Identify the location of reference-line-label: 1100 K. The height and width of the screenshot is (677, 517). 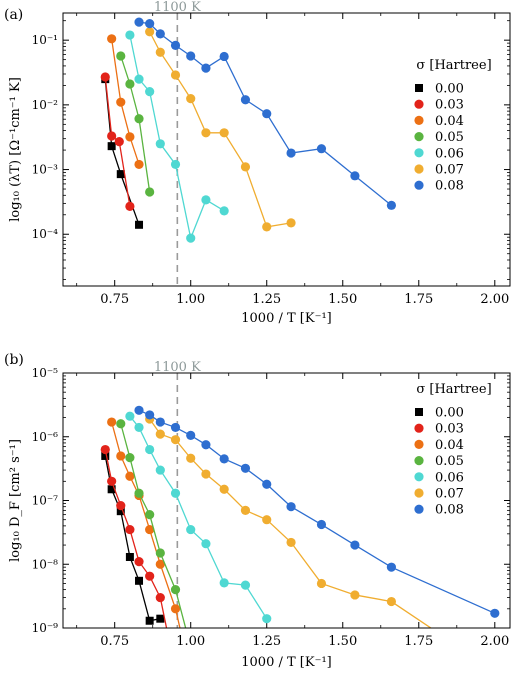
(177, 7).